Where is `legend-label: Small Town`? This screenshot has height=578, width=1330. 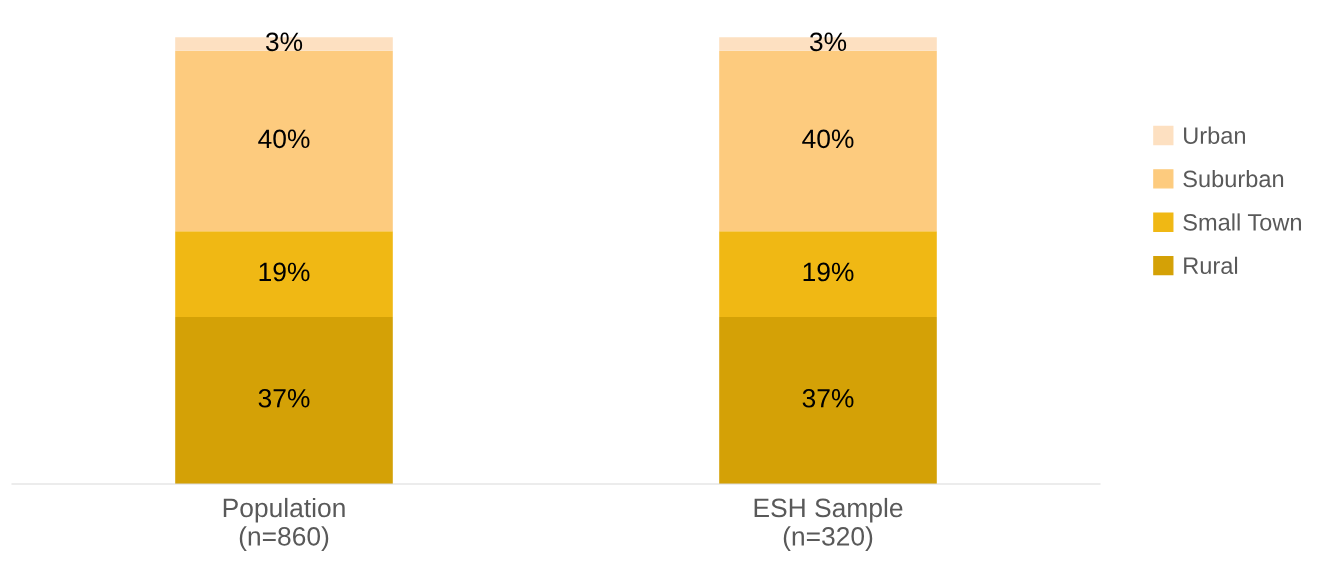
legend-label: Small Town is located at coordinates (1242, 222).